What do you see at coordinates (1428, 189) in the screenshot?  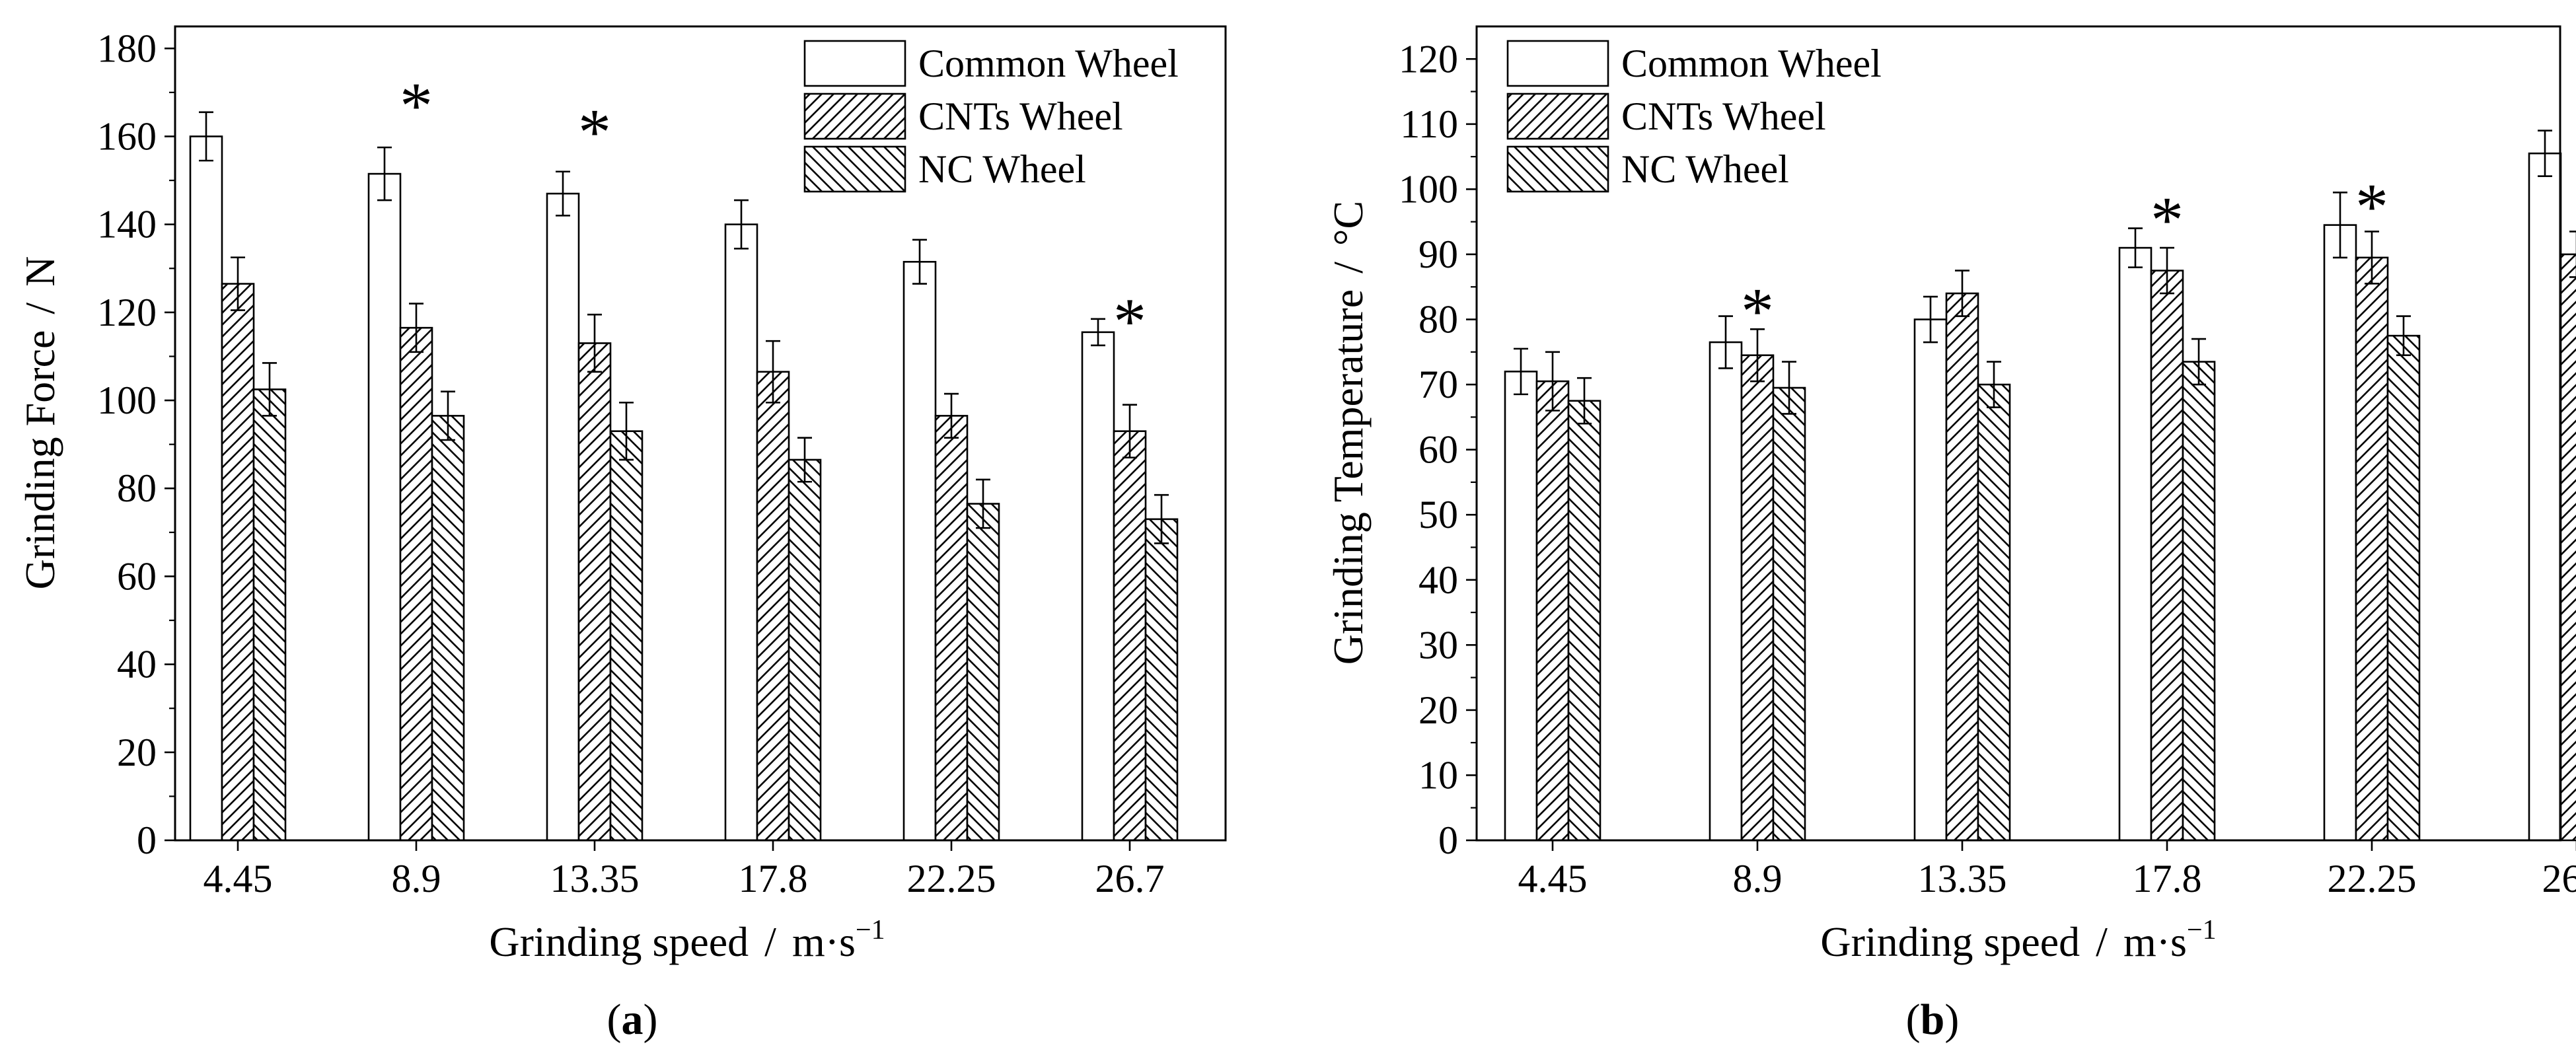 I see `panel-b-y-tick-label-10: 100` at bounding box center [1428, 189].